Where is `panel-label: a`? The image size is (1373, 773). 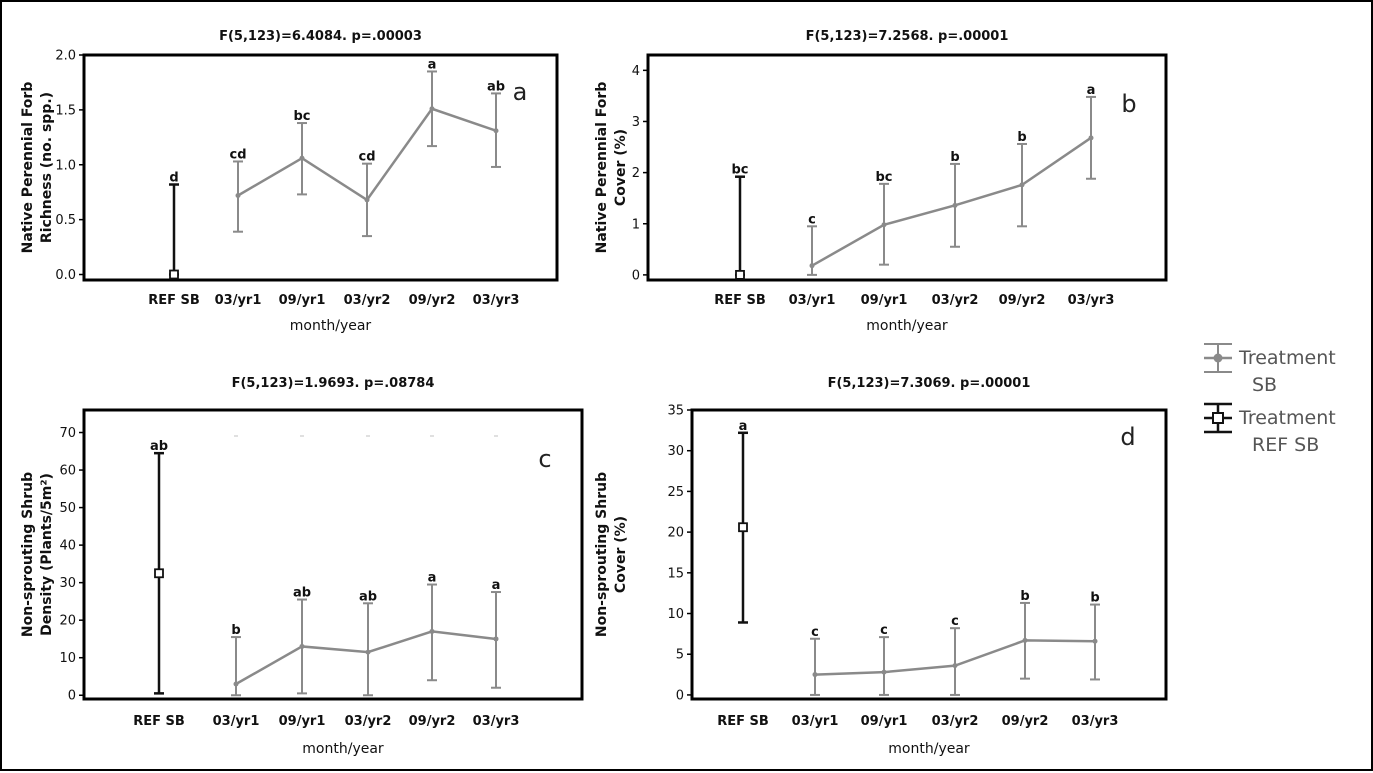
panel-label: a is located at coordinates (520, 92).